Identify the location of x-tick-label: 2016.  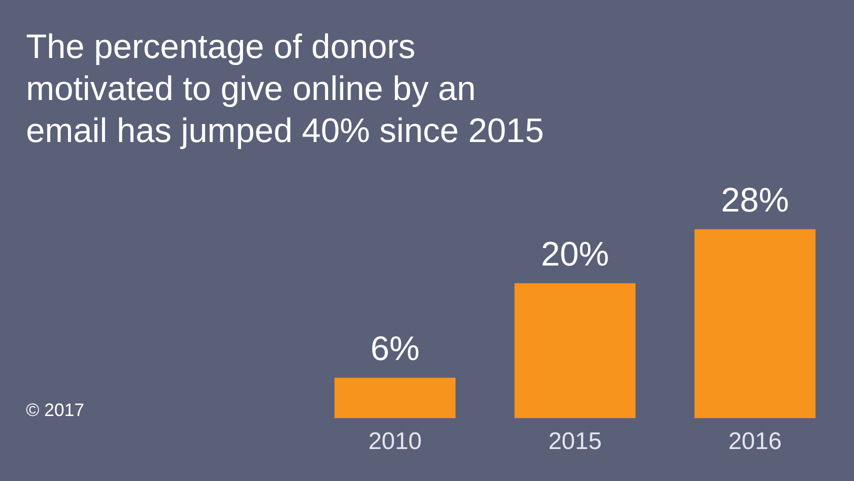
(755, 442).